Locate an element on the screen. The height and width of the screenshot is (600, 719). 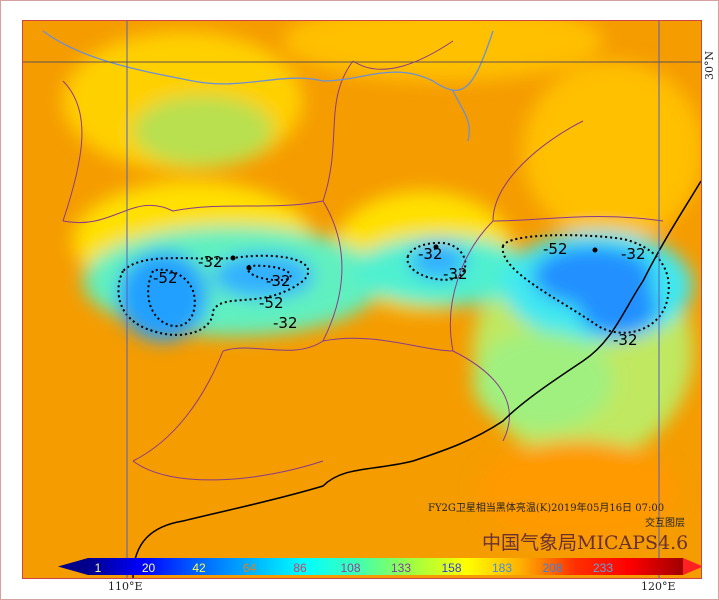
lat-label-30: 30°N is located at coordinates (709, 65).